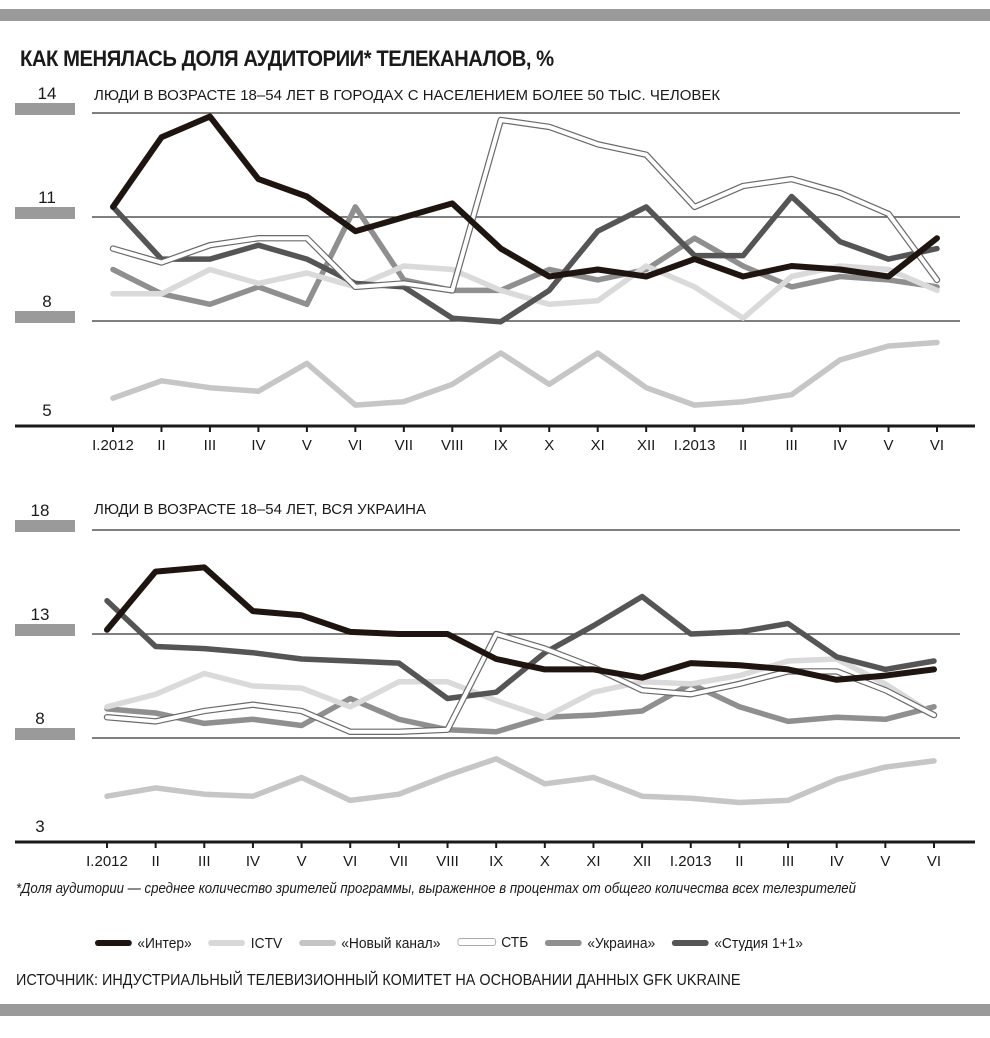 The height and width of the screenshot is (1038, 990). Describe the element at coordinates (113, 943) in the screenshot. I see `legend-swatch-inter` at that location.